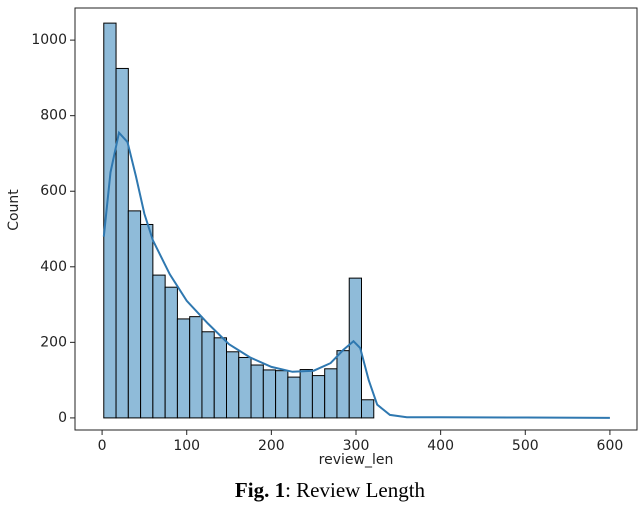 The image size is (640, 507). Describe the element at coordinates (102, 446) in the screenshot. I see `x-tick-label: 0` at that location.